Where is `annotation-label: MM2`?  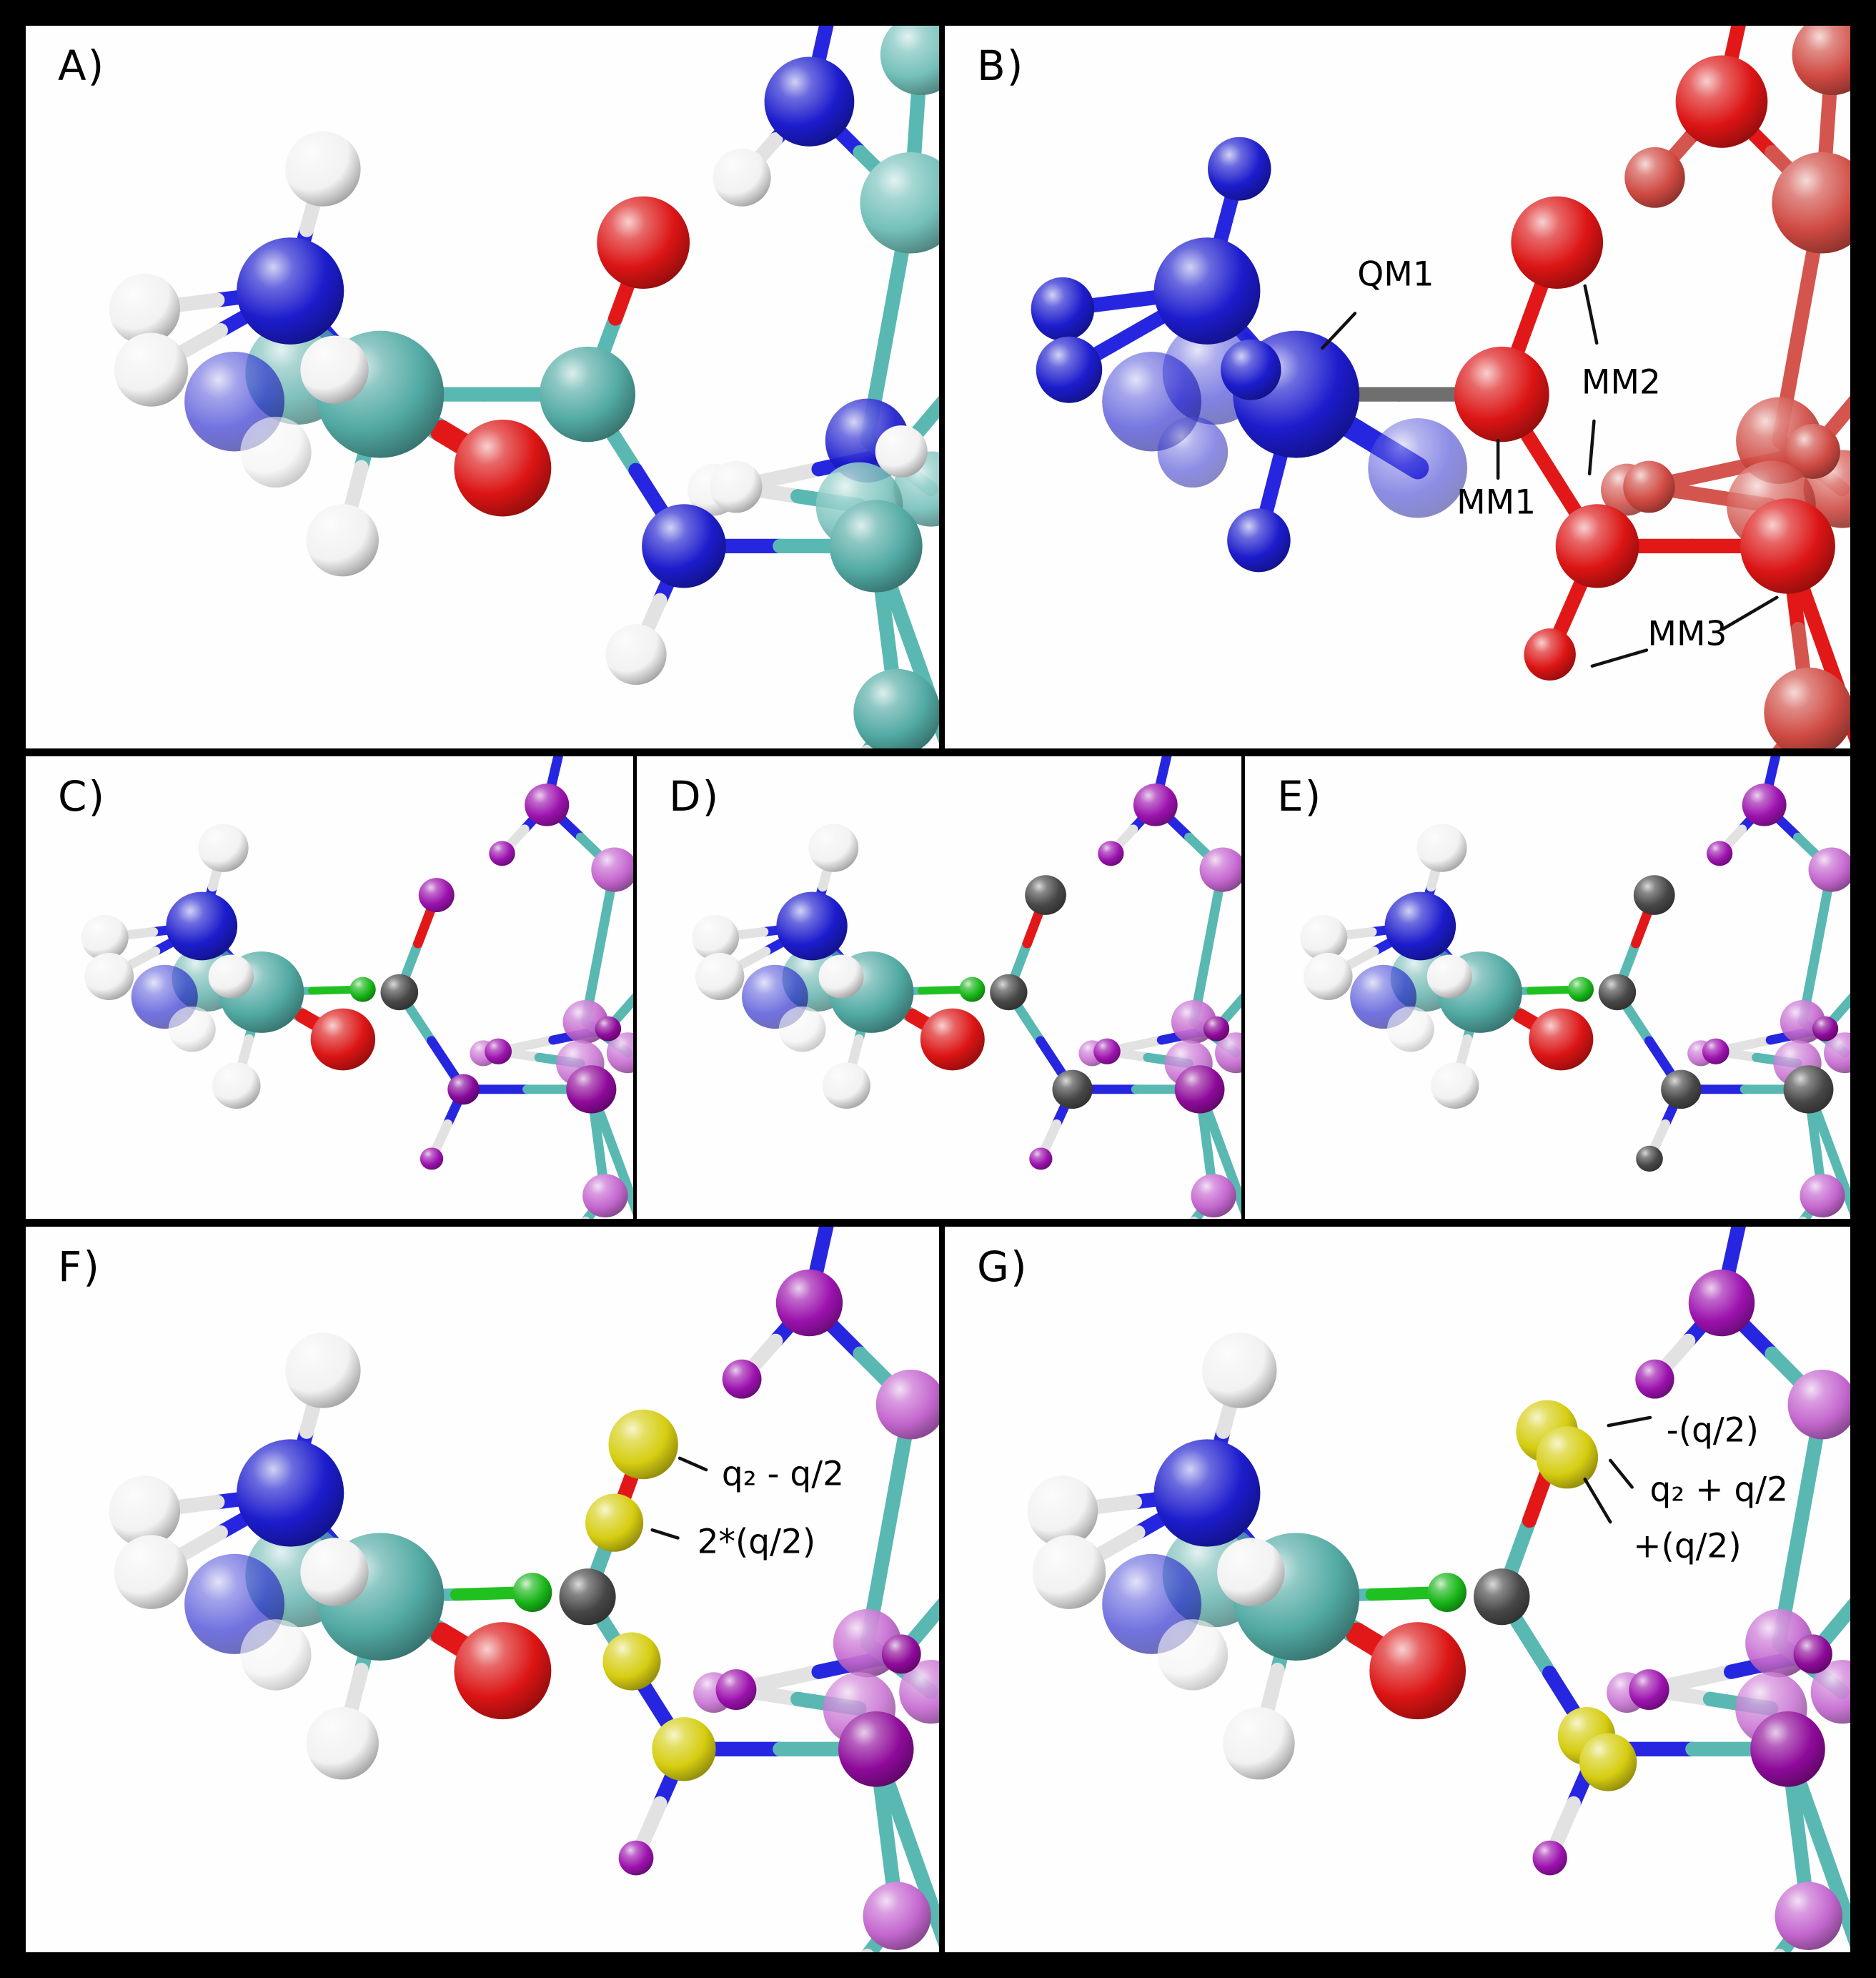
annotation-label: MM2 is located at coordinates (1621, 382).